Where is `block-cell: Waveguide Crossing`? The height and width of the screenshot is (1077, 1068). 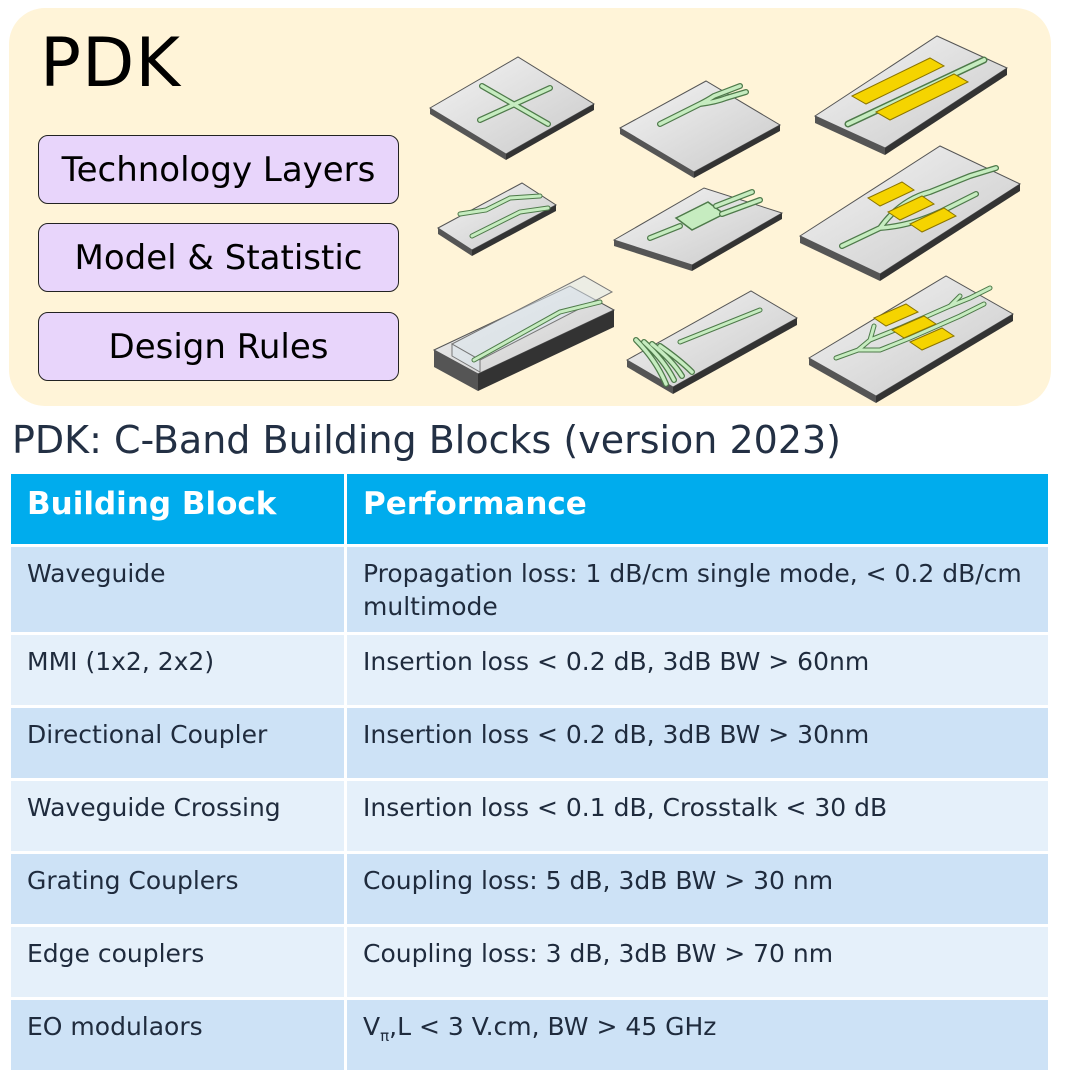 block-cell: Waveguide Crossing is located at coordinates (177, 816).